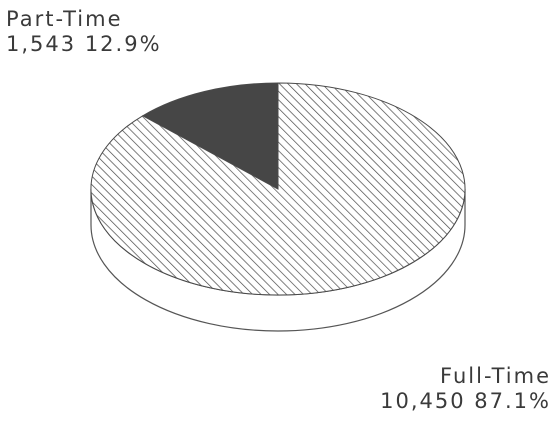 This screenshot has width=559, height=421. What do you see at coordinates (123, 44) in the screenshot?
I see `slice-percent: 12.9%` at bounding box center [123, 44].